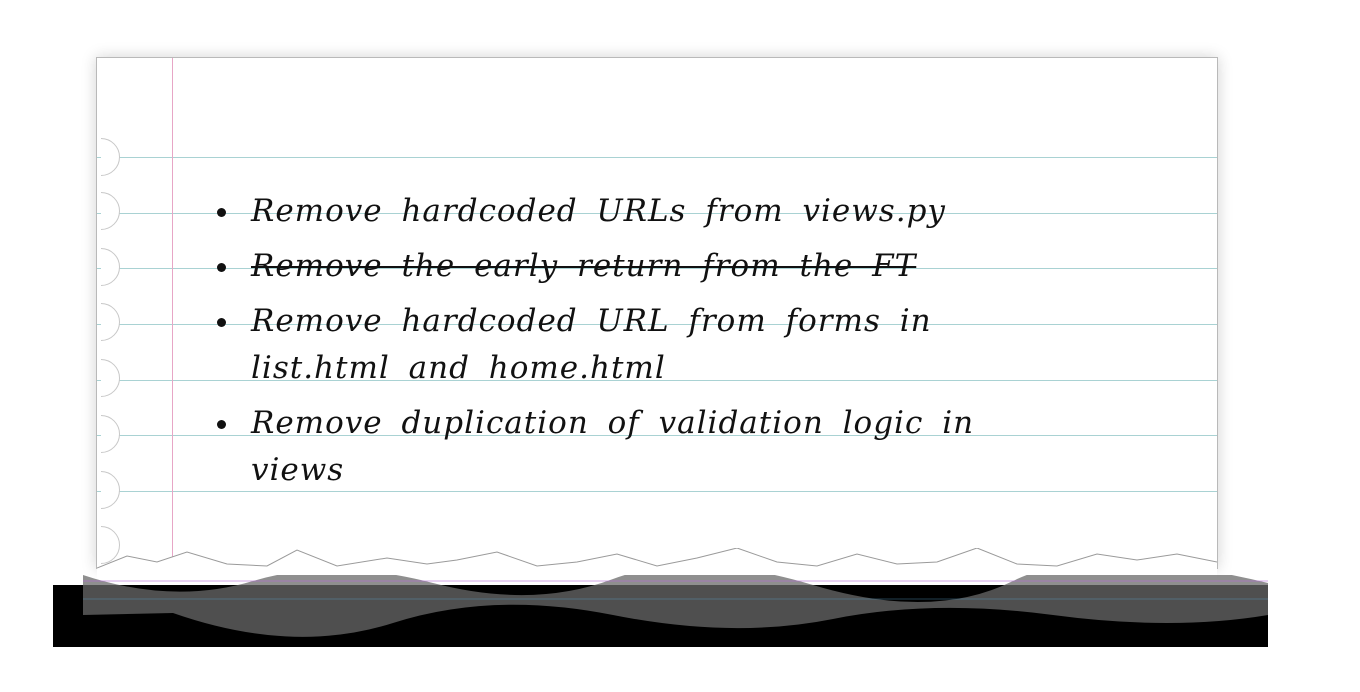 The height and width of the screenshot is (692, 1360). I want to click on todo-item-text: Remove the early return from the FT, so click(584, 266).